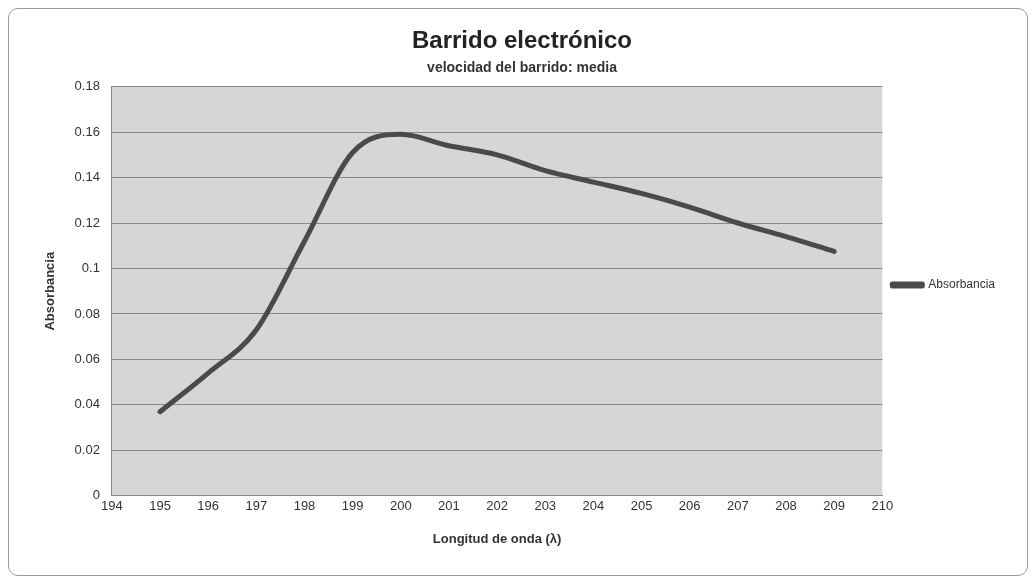 The image size is (1036, 584). I want to click on x-tick-label: 208, so click(786, 506).